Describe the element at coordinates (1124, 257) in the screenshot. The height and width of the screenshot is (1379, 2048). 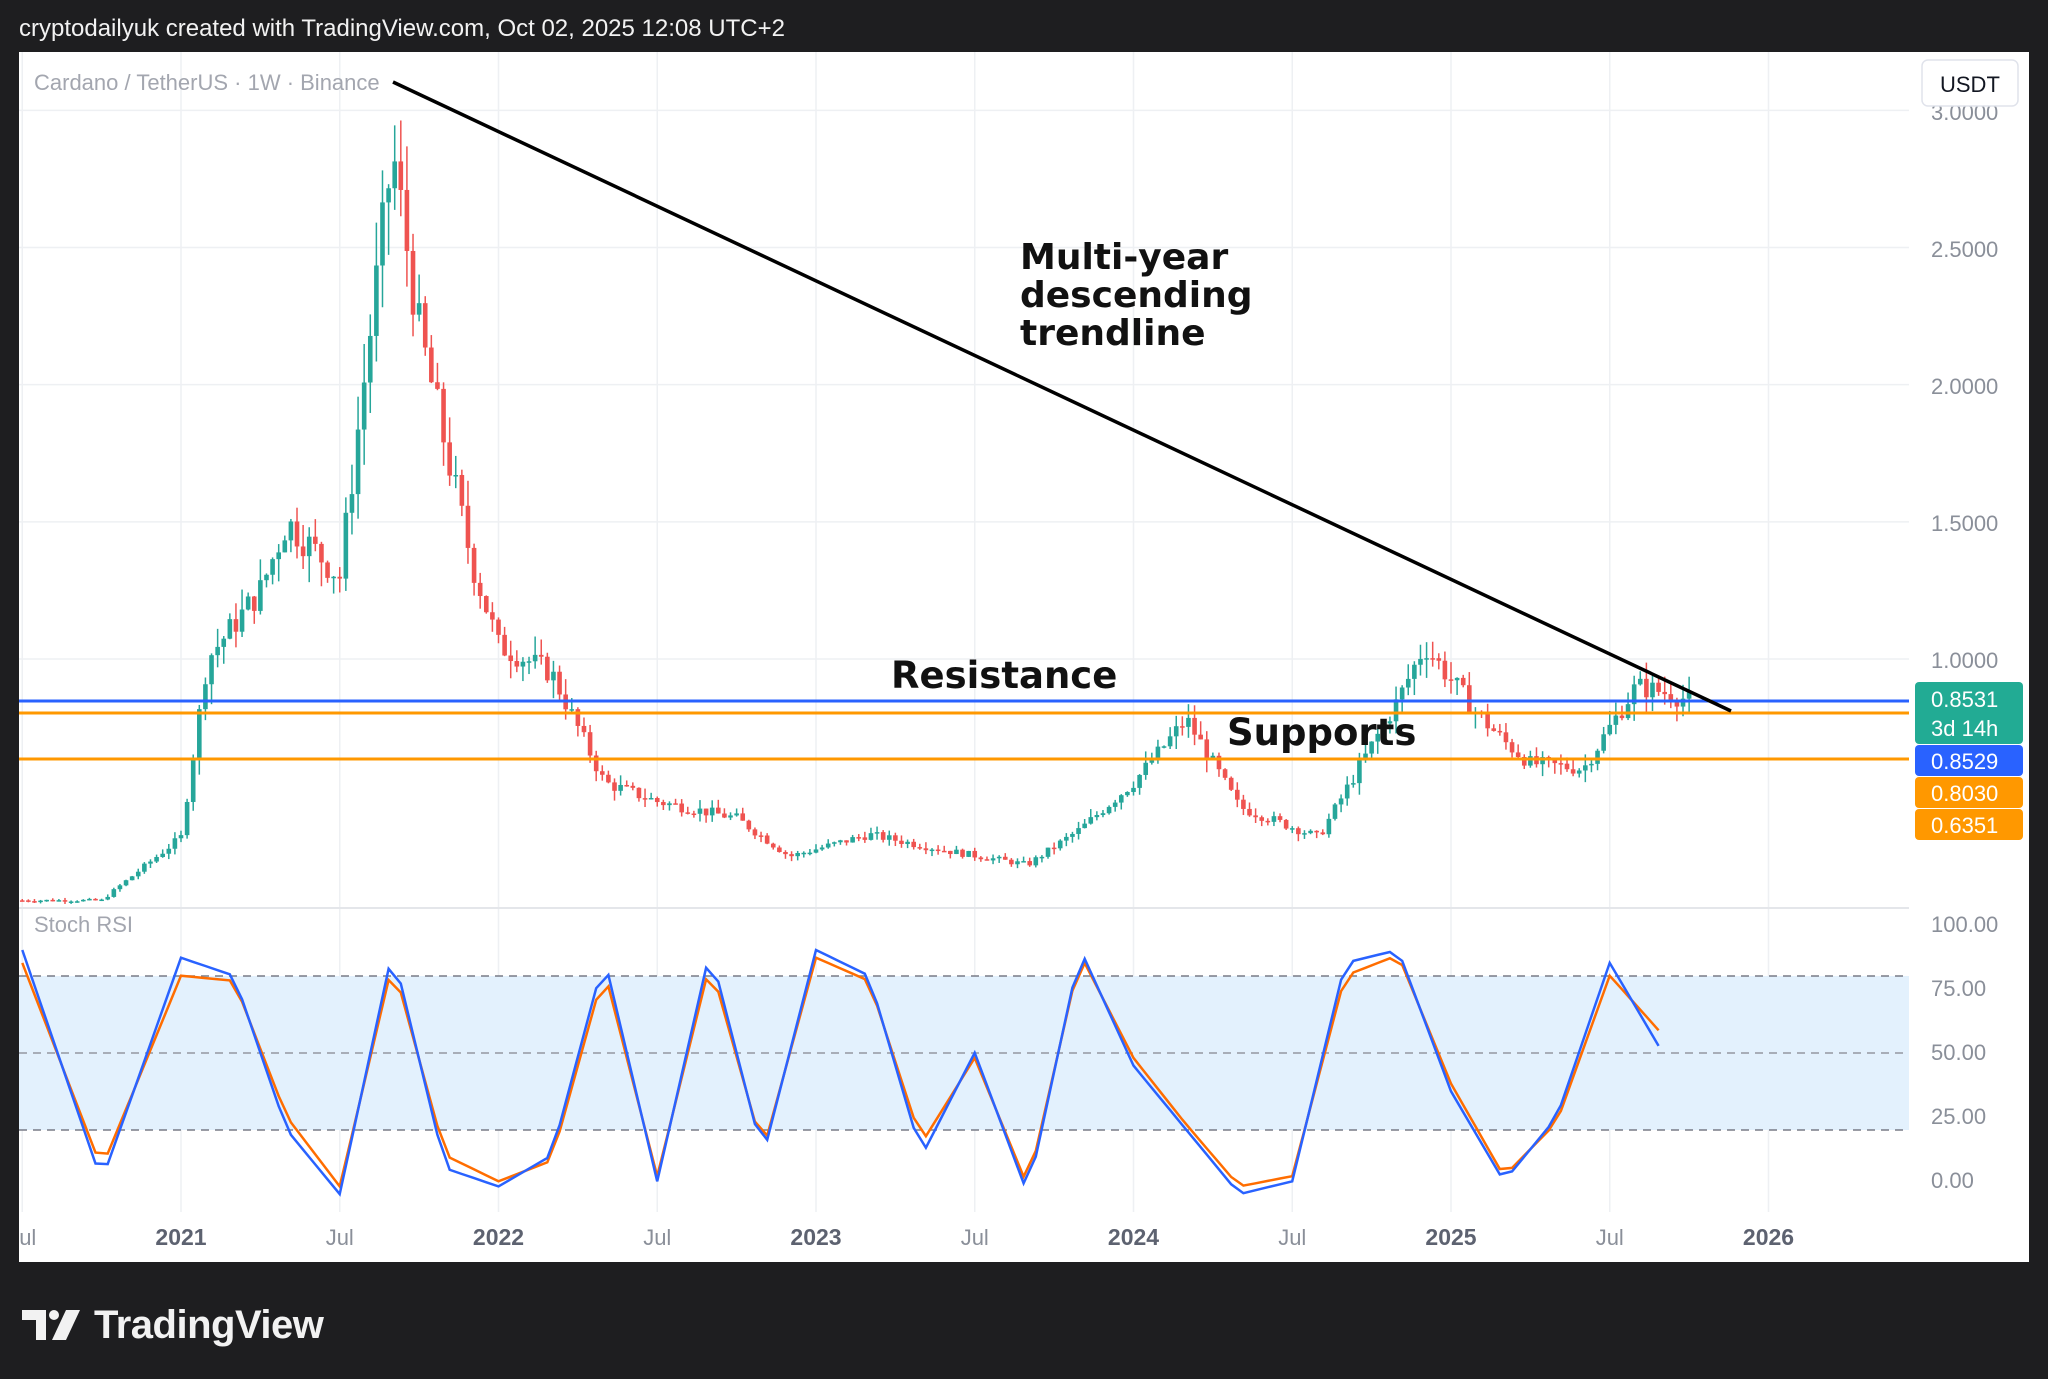
I see `trendline-annotation-1: Multi-year` at that location.